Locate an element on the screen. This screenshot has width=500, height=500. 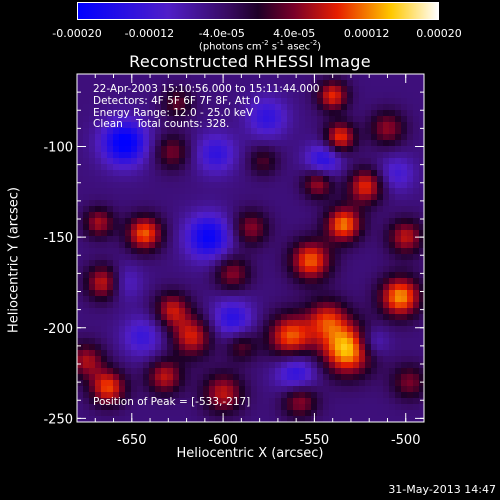
colorbar-unit-label: (photons cm-2 s-1 asec-2) is located at coordinates (260, 46).